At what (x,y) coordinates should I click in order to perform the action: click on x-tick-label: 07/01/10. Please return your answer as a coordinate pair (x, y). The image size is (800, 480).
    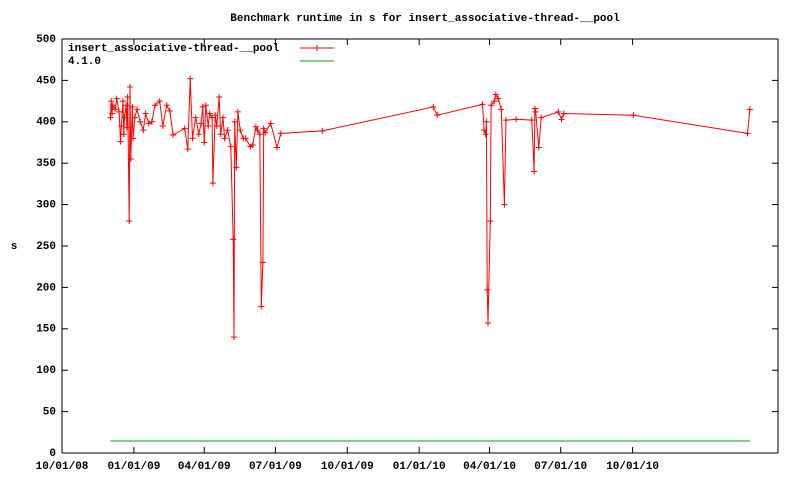
    Looking at the image, I should click on (560, 467).